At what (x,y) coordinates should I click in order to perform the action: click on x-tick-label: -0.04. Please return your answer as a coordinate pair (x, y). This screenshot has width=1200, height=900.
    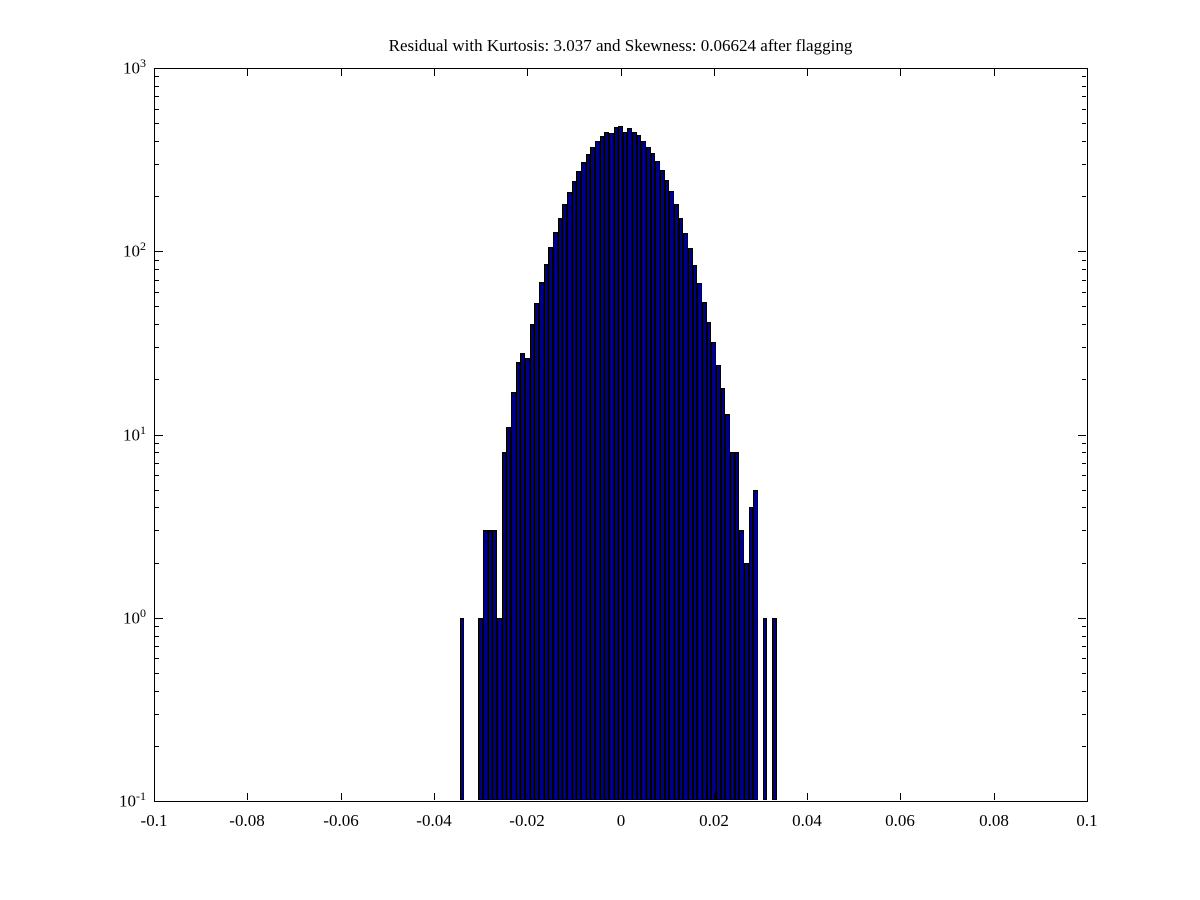
    Looking at the image, I should click on (434, 820).